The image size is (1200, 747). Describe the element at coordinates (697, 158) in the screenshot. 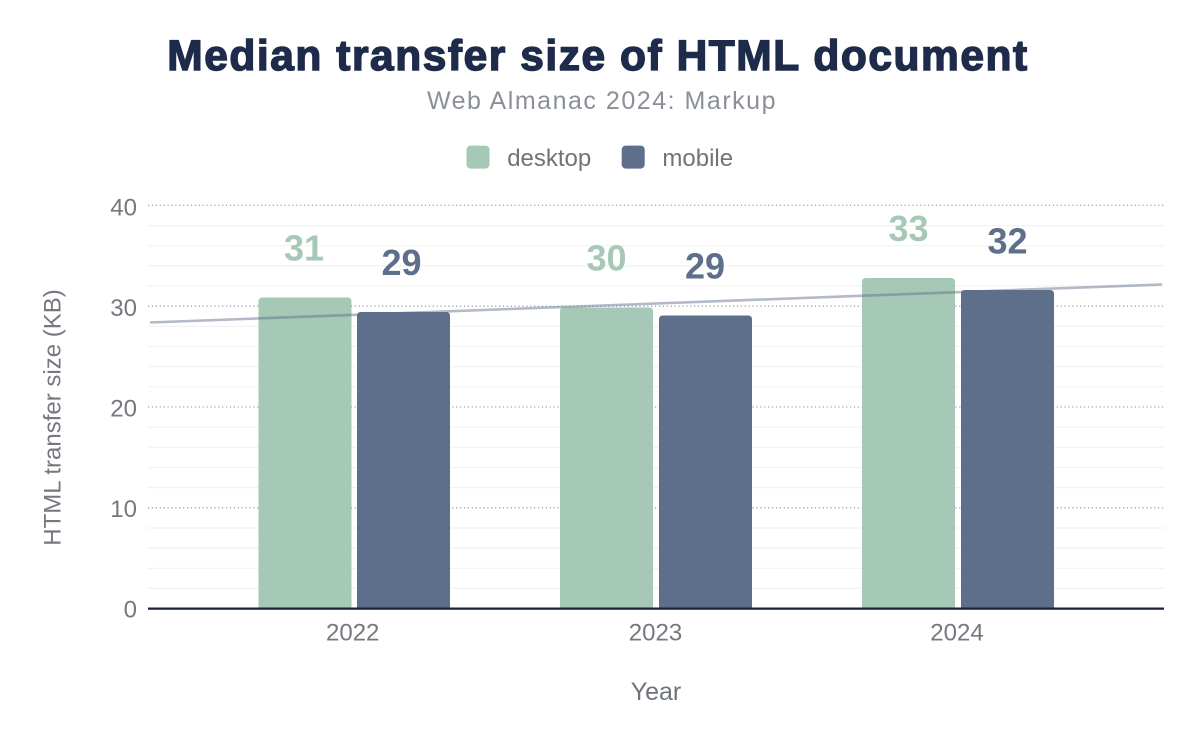

I see `svg-text: mobile` at that location.